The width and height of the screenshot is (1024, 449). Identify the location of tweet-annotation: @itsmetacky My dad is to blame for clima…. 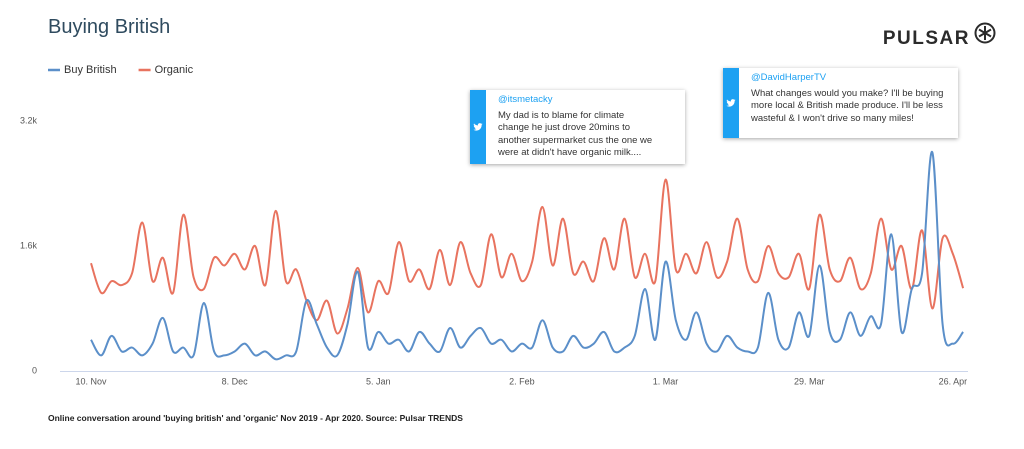
(577, 127).